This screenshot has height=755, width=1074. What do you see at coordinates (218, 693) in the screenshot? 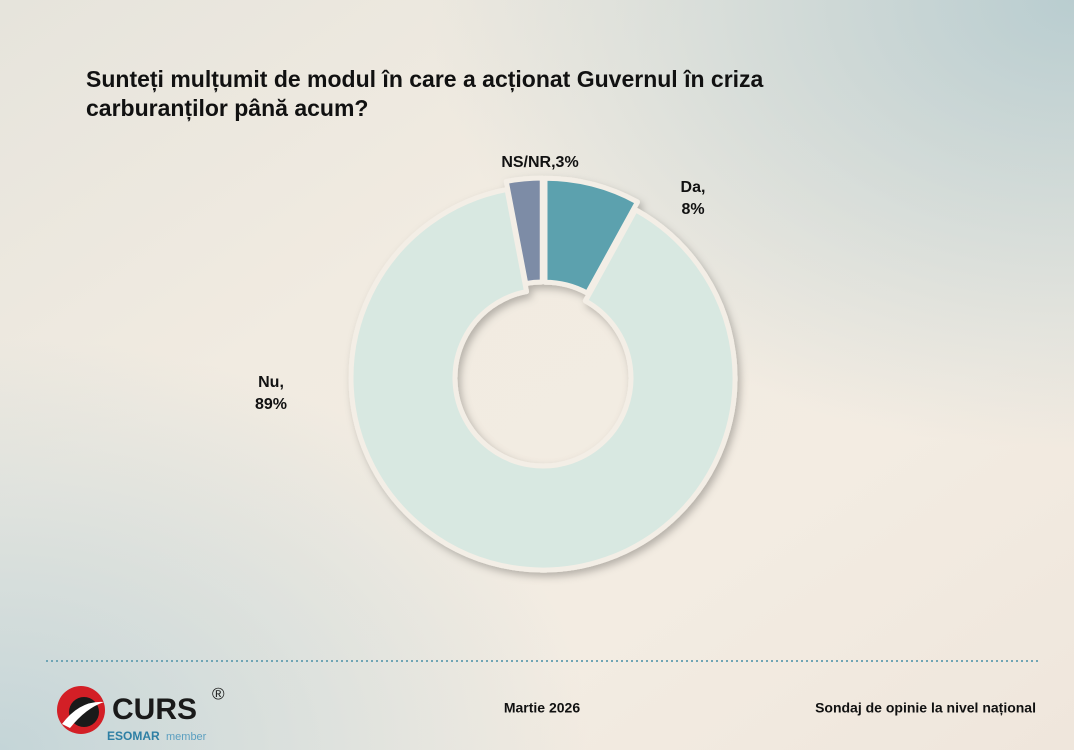
I see `logo-registered: ®` at bounding box center [218, 693].